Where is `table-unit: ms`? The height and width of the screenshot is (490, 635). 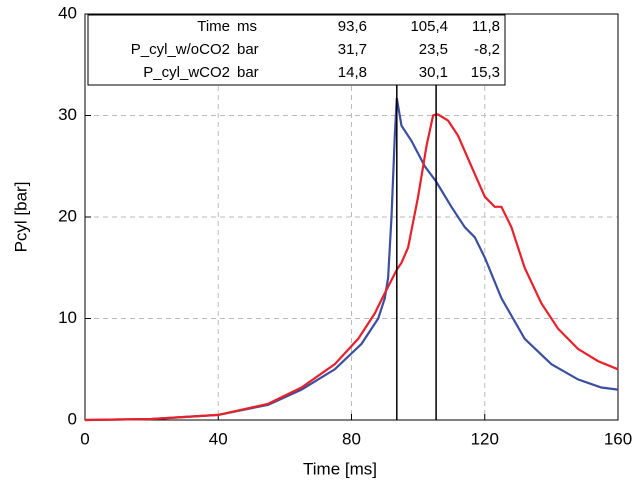 table-unit: ms is located at coordinates (247, 26).